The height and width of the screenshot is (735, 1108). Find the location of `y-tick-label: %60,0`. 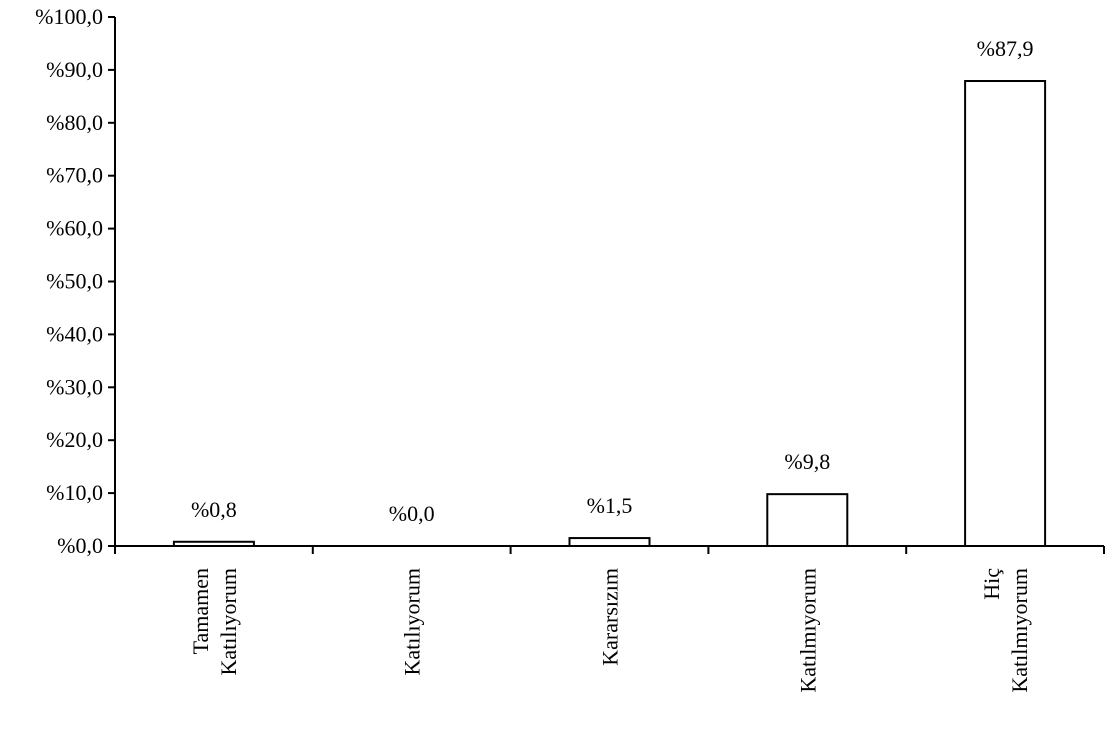

y-tick-label: %60,0 is located at coordinates (74, 228).